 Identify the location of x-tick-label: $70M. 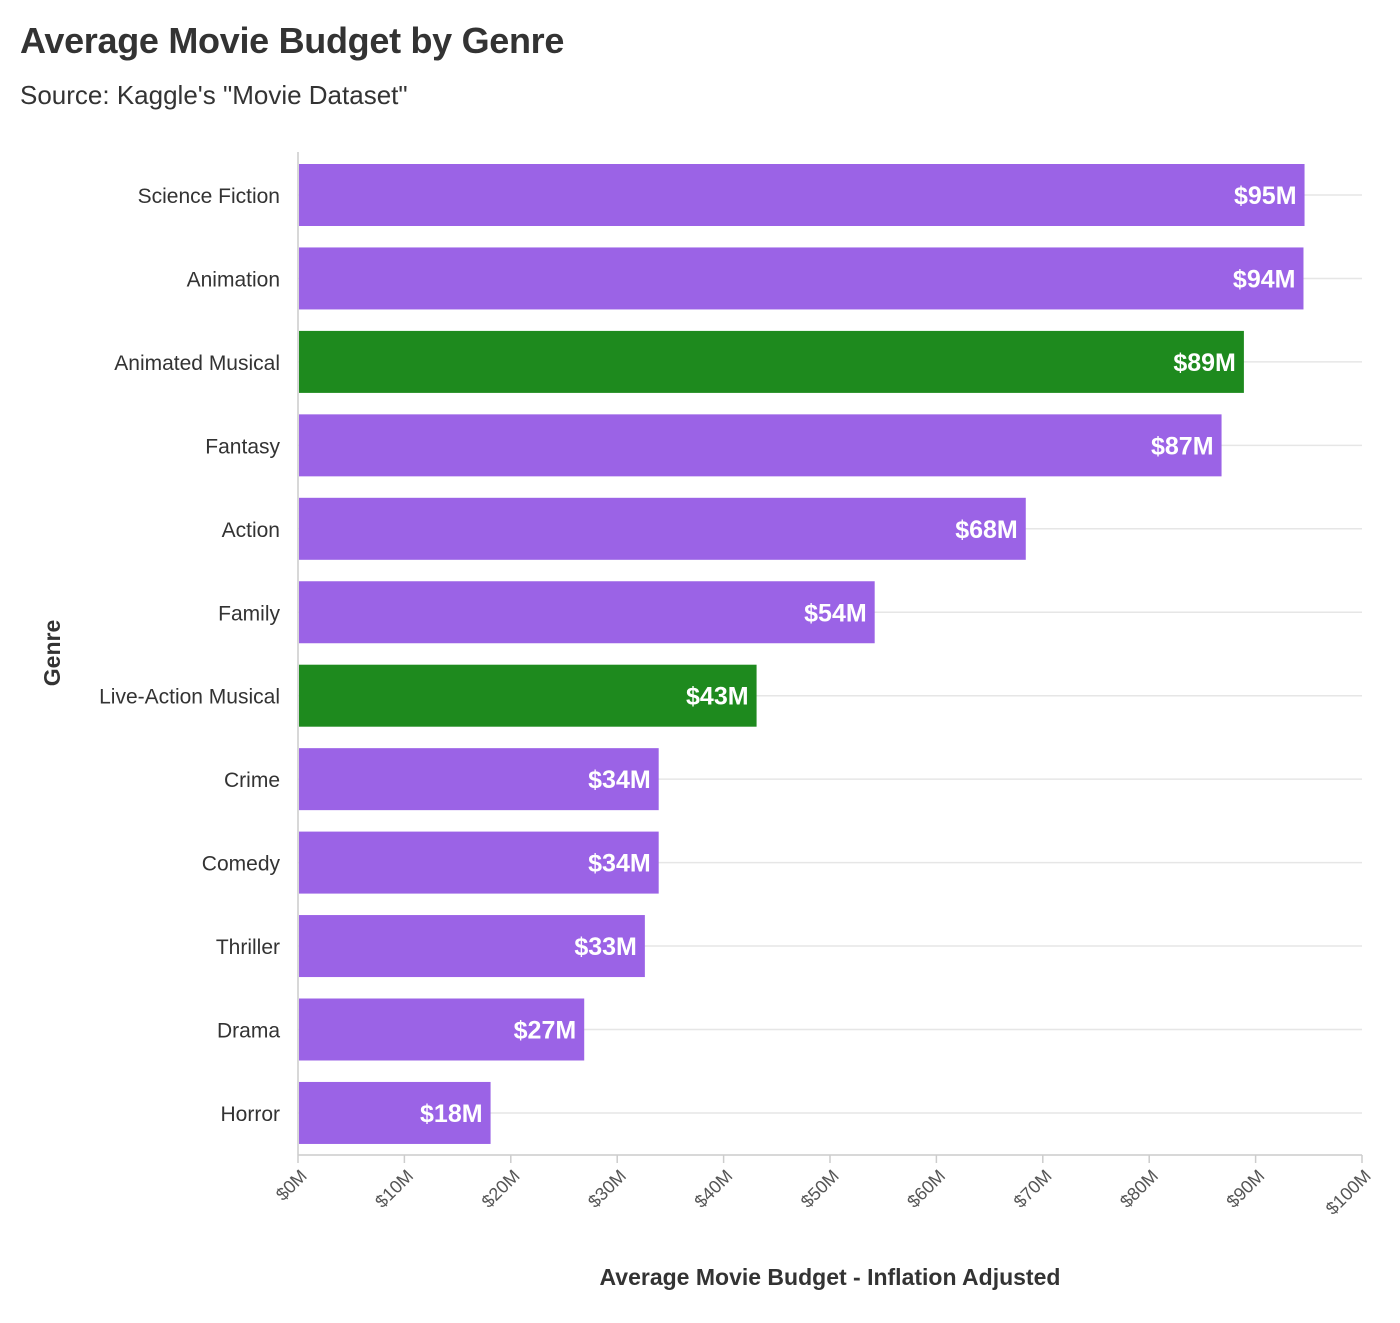
(1033, 1189).